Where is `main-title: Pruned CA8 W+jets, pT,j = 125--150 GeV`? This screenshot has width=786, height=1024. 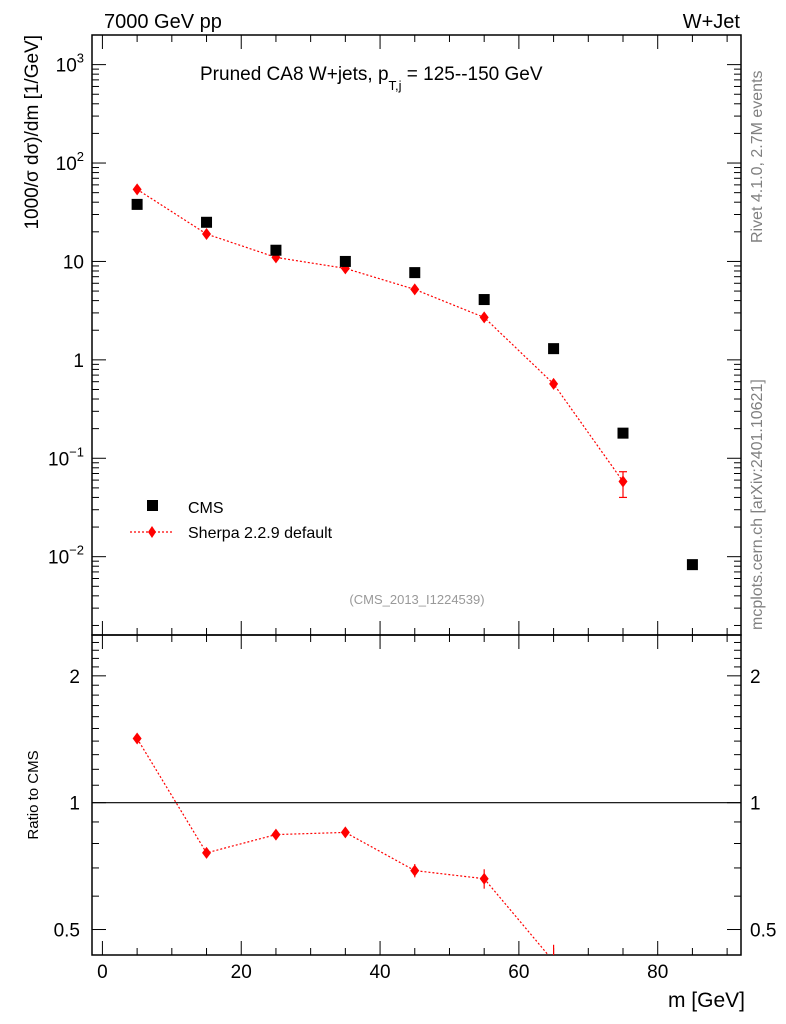 main-title: Pruned CA8 W+jets, pT,j = 125--150 GeV is located at coordinates (371, 78).